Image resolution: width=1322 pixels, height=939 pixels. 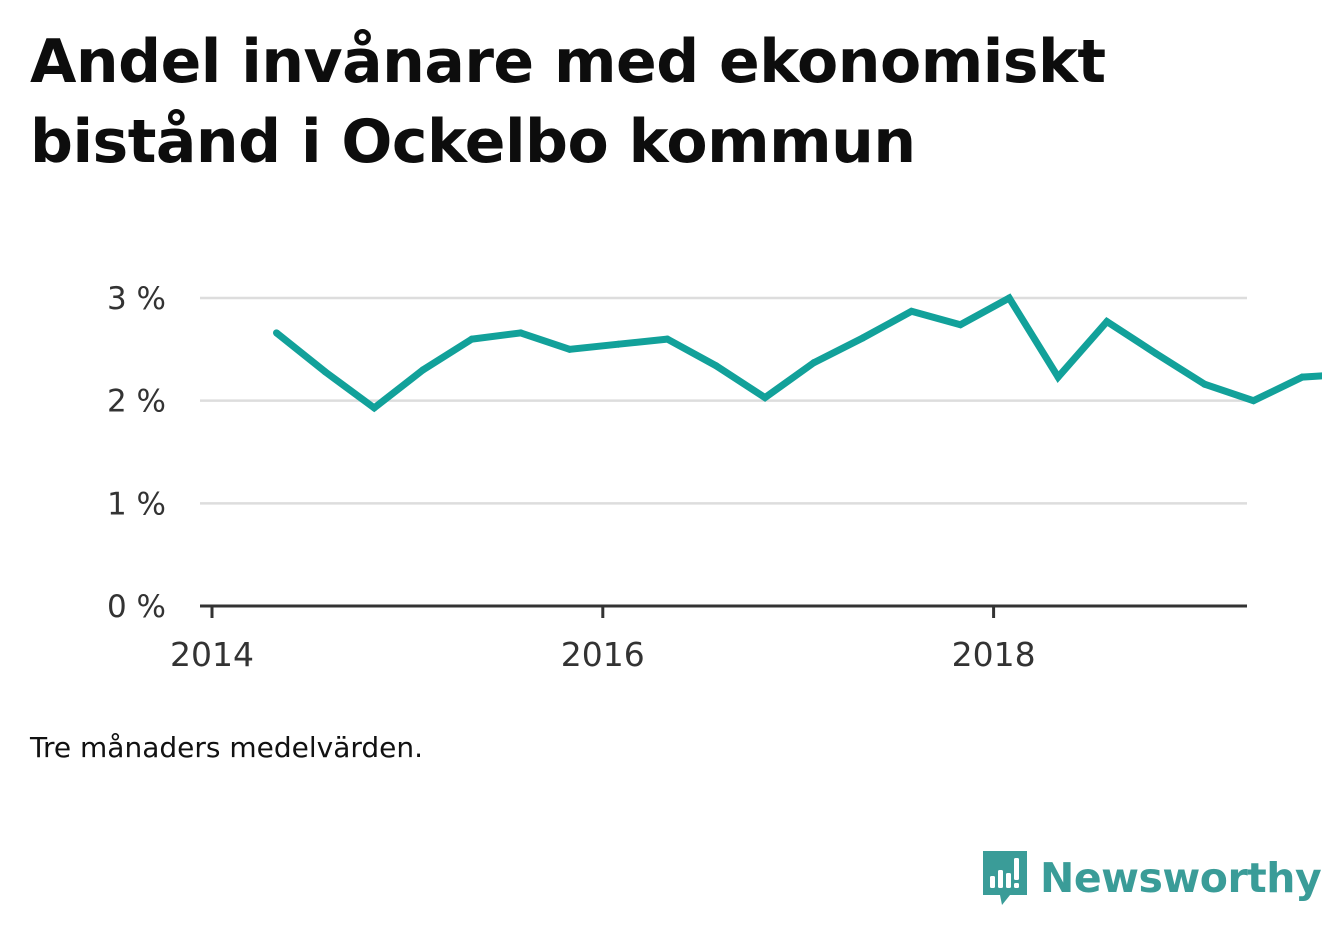 What do you see at coordinates (603, 654) in the screenshot?
I see `x-tick-label: 2016` at bounding box center [603, 654].